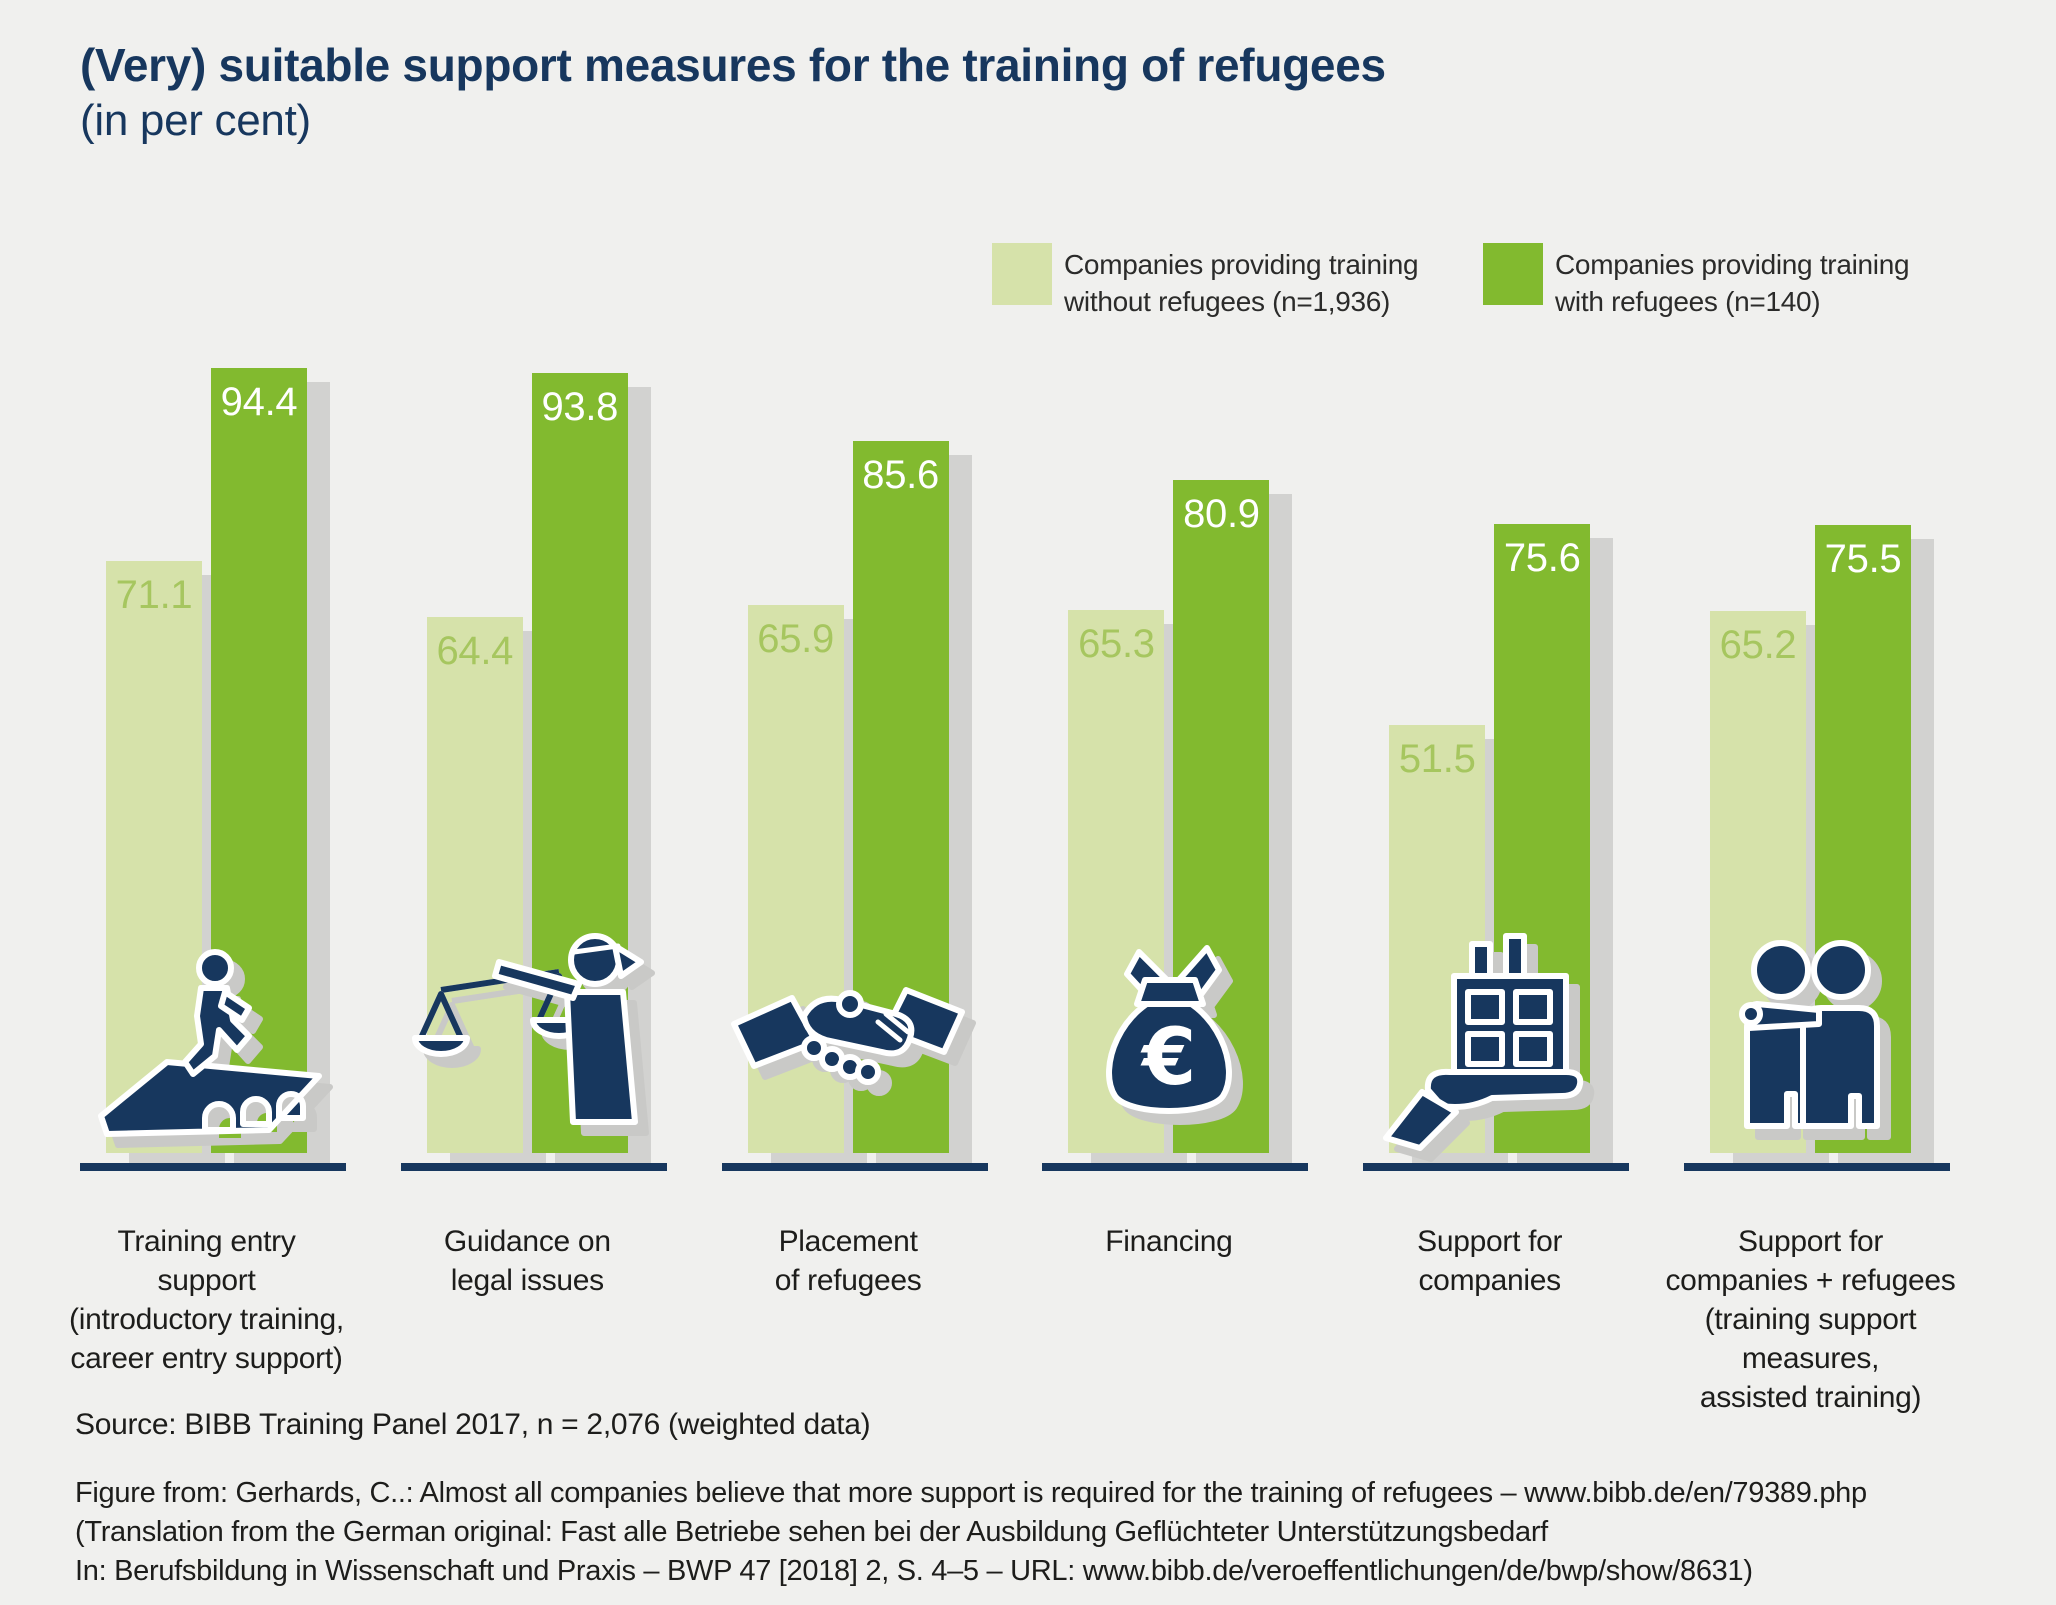  What do you see at coordinates (259, 401) in the screenshot?
I see `value-label: 94.4` at bounding box center [259, 401].